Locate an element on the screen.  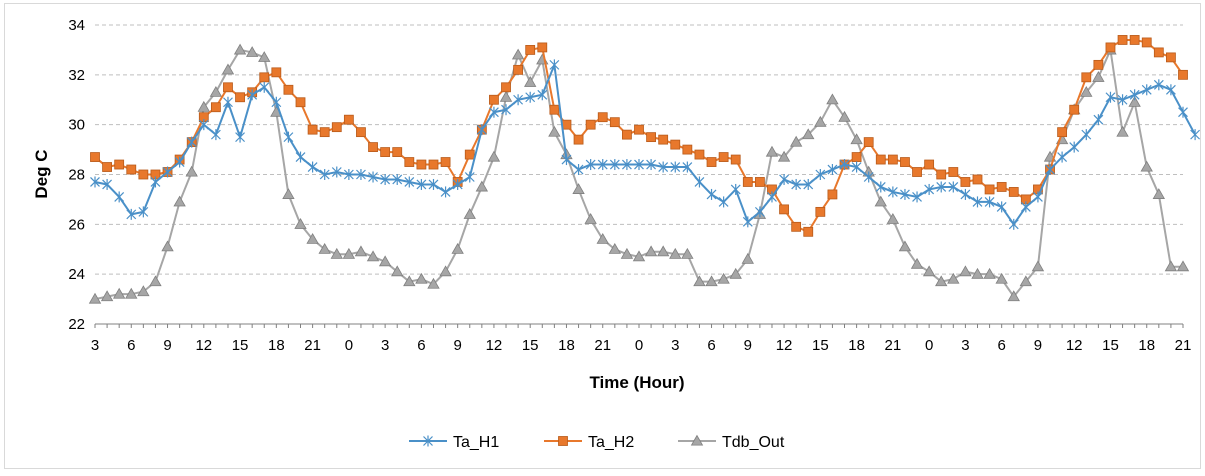
x-tick-label: 15 is located at coordinates (820, 345).